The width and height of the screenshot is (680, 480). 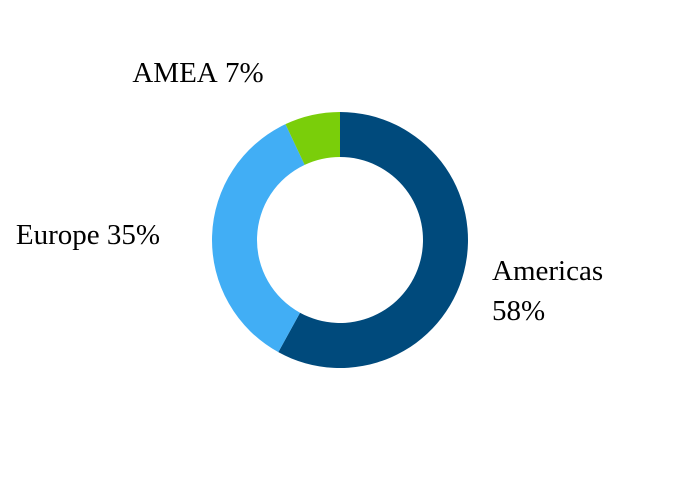 What do you see at coordinates (547, 291) in the screenshot?
I see `slice-label: Americas 58%` at bounding box center [547, 291].